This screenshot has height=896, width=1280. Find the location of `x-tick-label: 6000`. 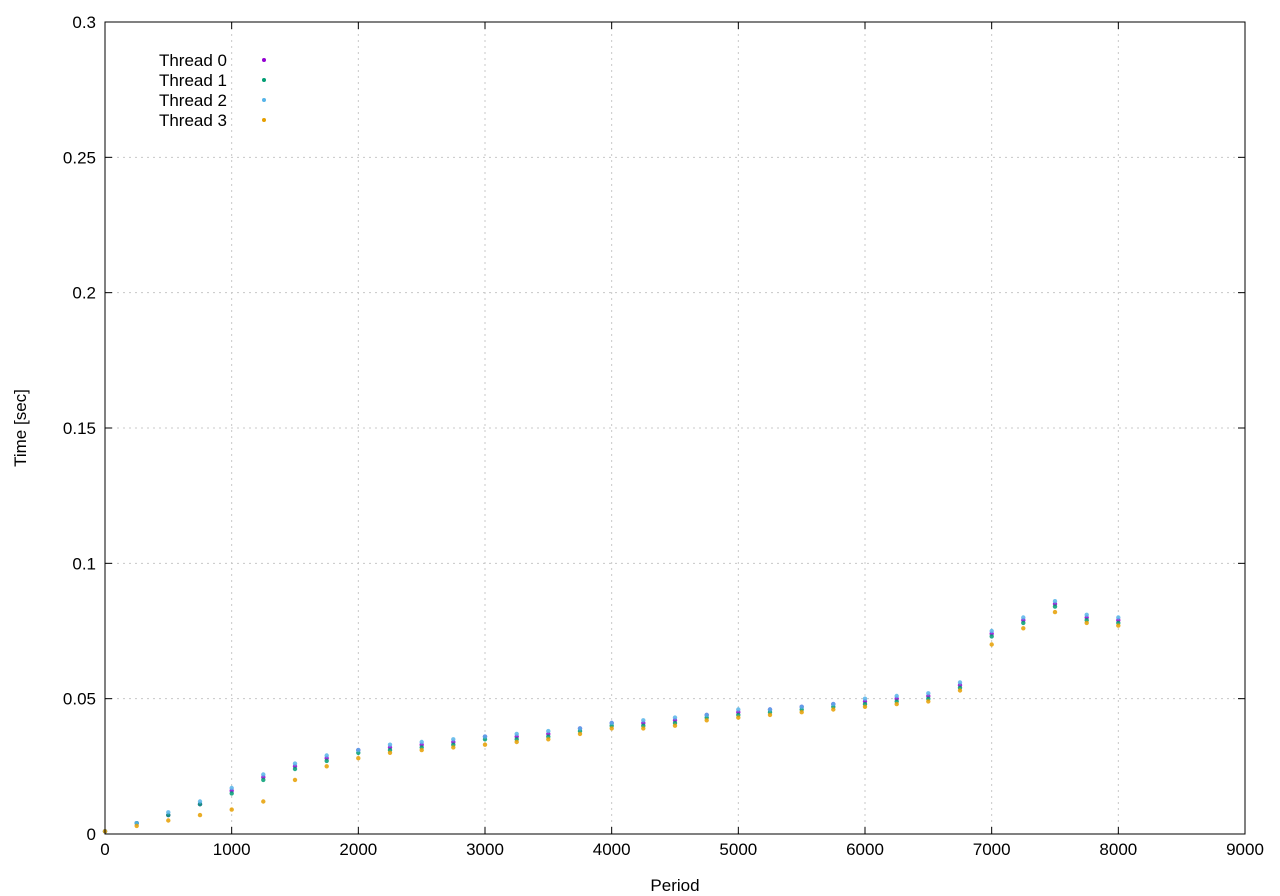

x-tick-label: 6000 is located at coordinates (865, 849).